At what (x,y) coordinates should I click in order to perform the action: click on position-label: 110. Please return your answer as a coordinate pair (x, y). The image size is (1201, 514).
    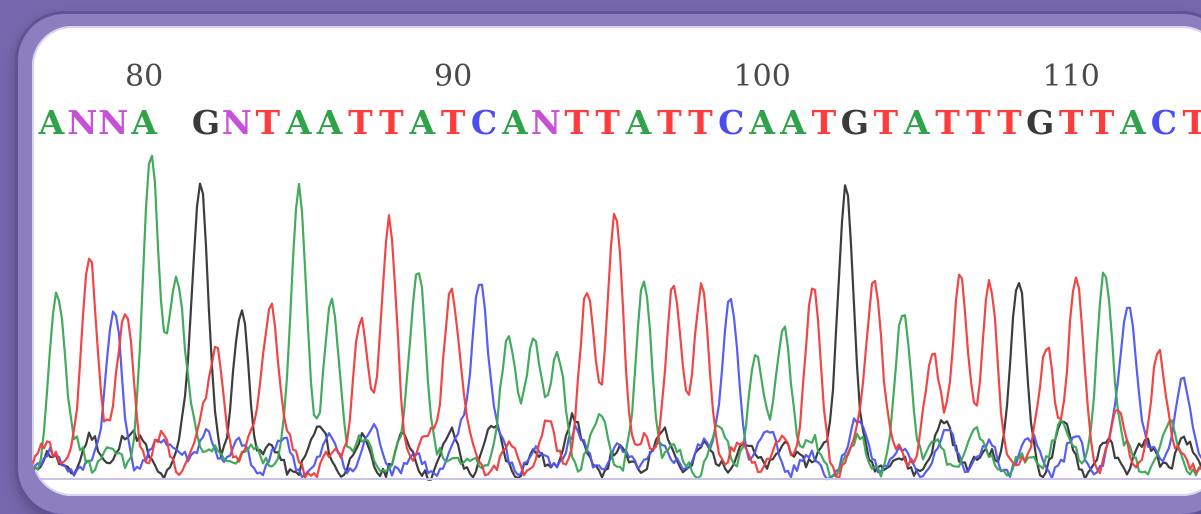
    Looking at the image, I should click on (1071, 76).